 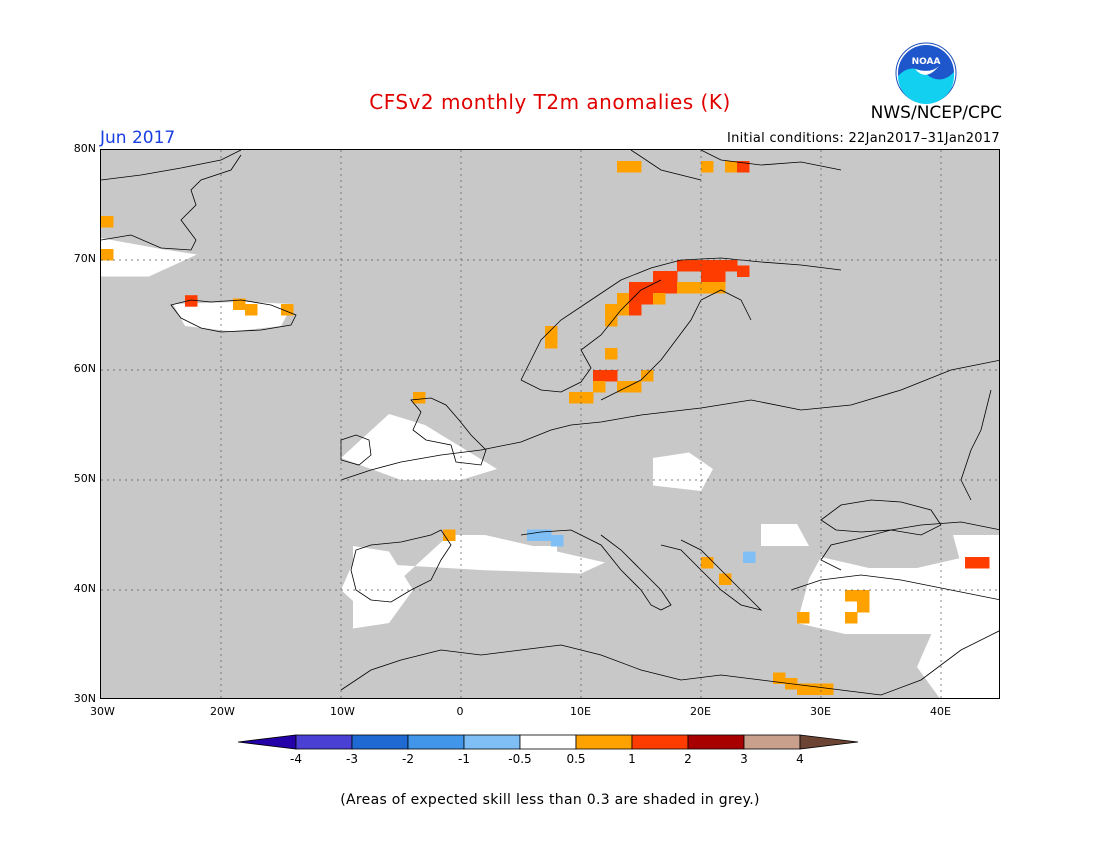 I want to click on colorbar-tick-label: 4, so click(x=800, y=759).